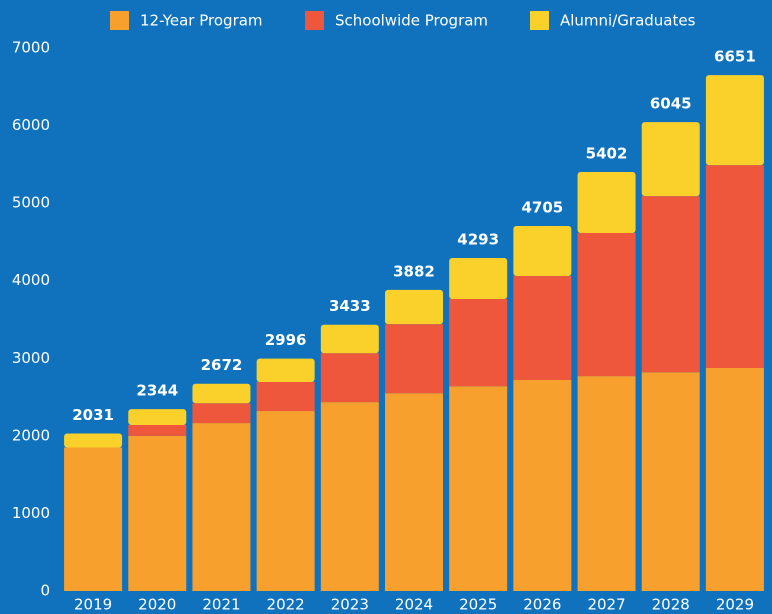  I want to click on total-label: 6651, so click(735, 57).